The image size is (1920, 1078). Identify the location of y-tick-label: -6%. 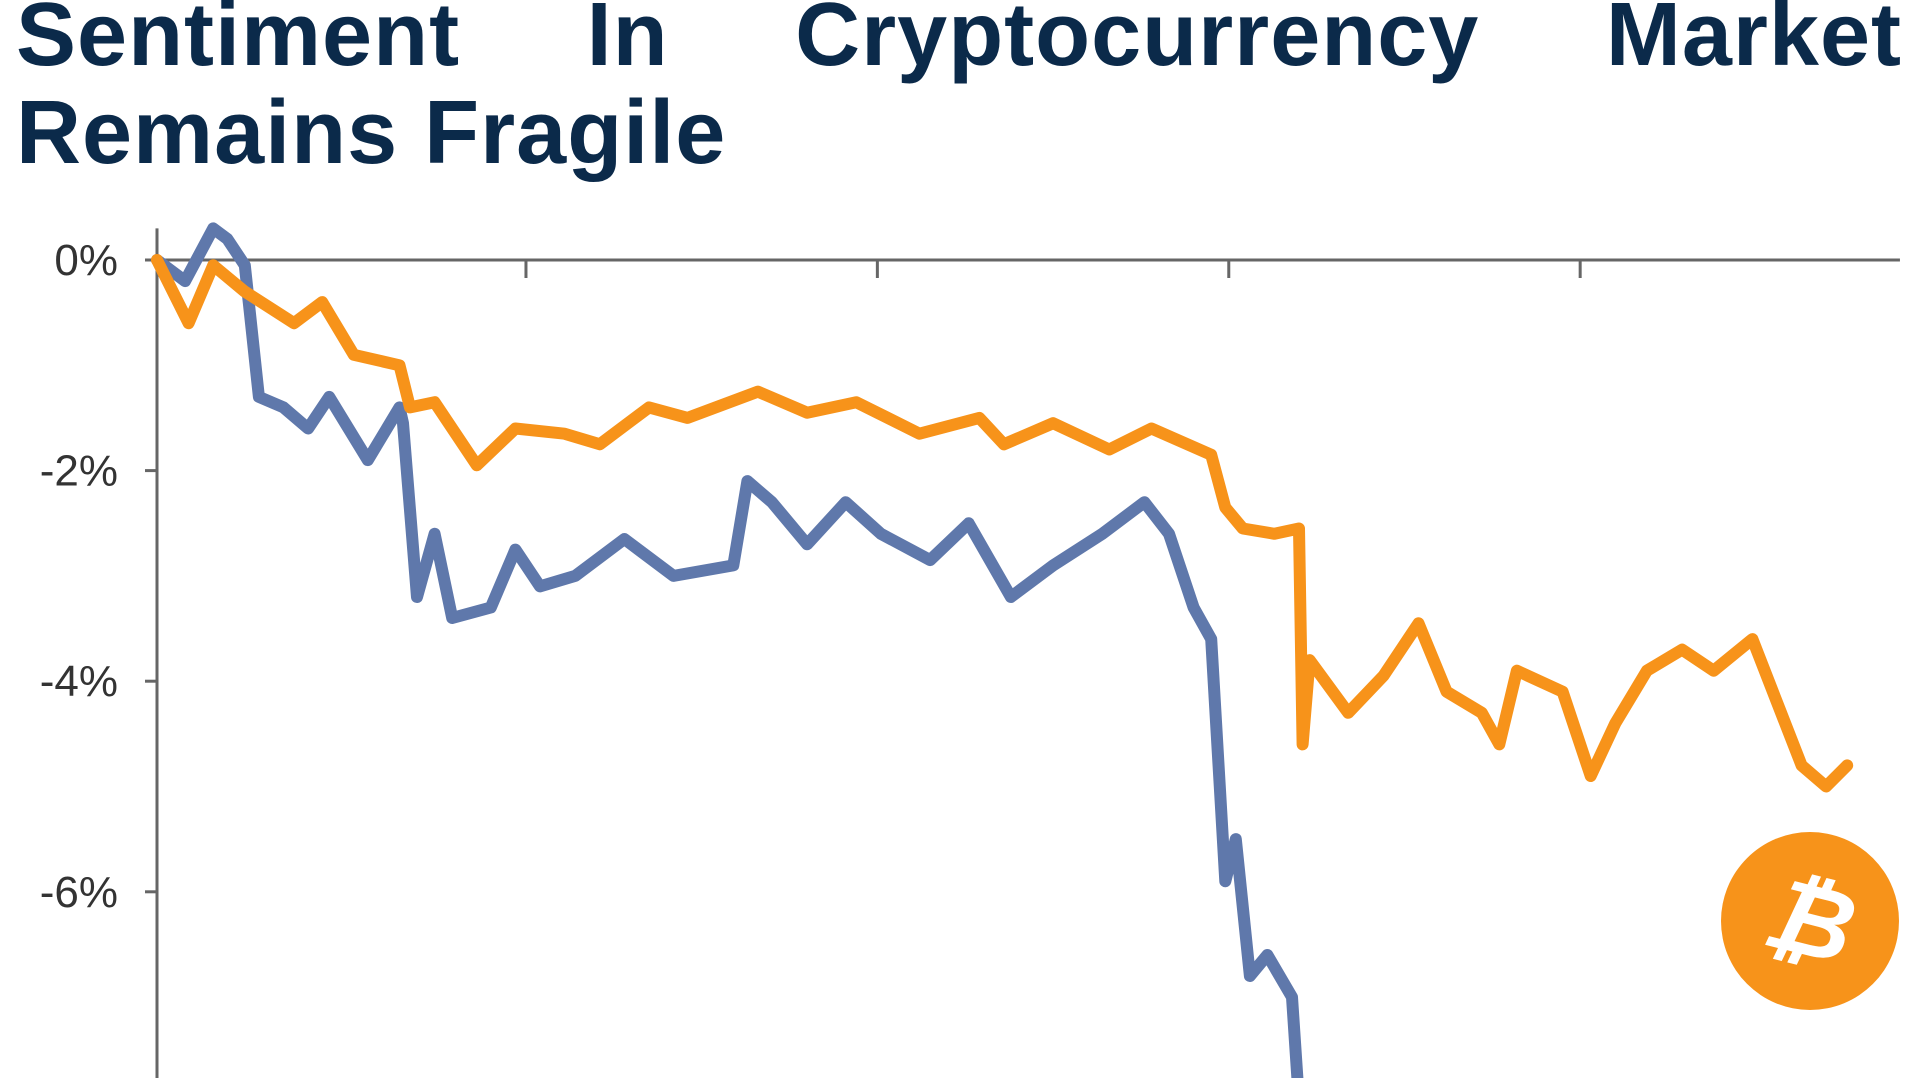
(79, 892).